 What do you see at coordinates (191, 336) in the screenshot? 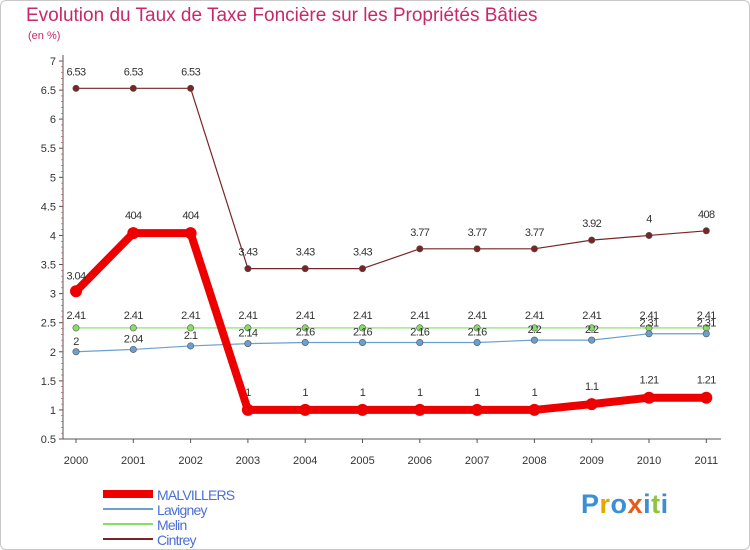
I see `data-label-lavigney: 2.1` at bounding box center [191, 336].